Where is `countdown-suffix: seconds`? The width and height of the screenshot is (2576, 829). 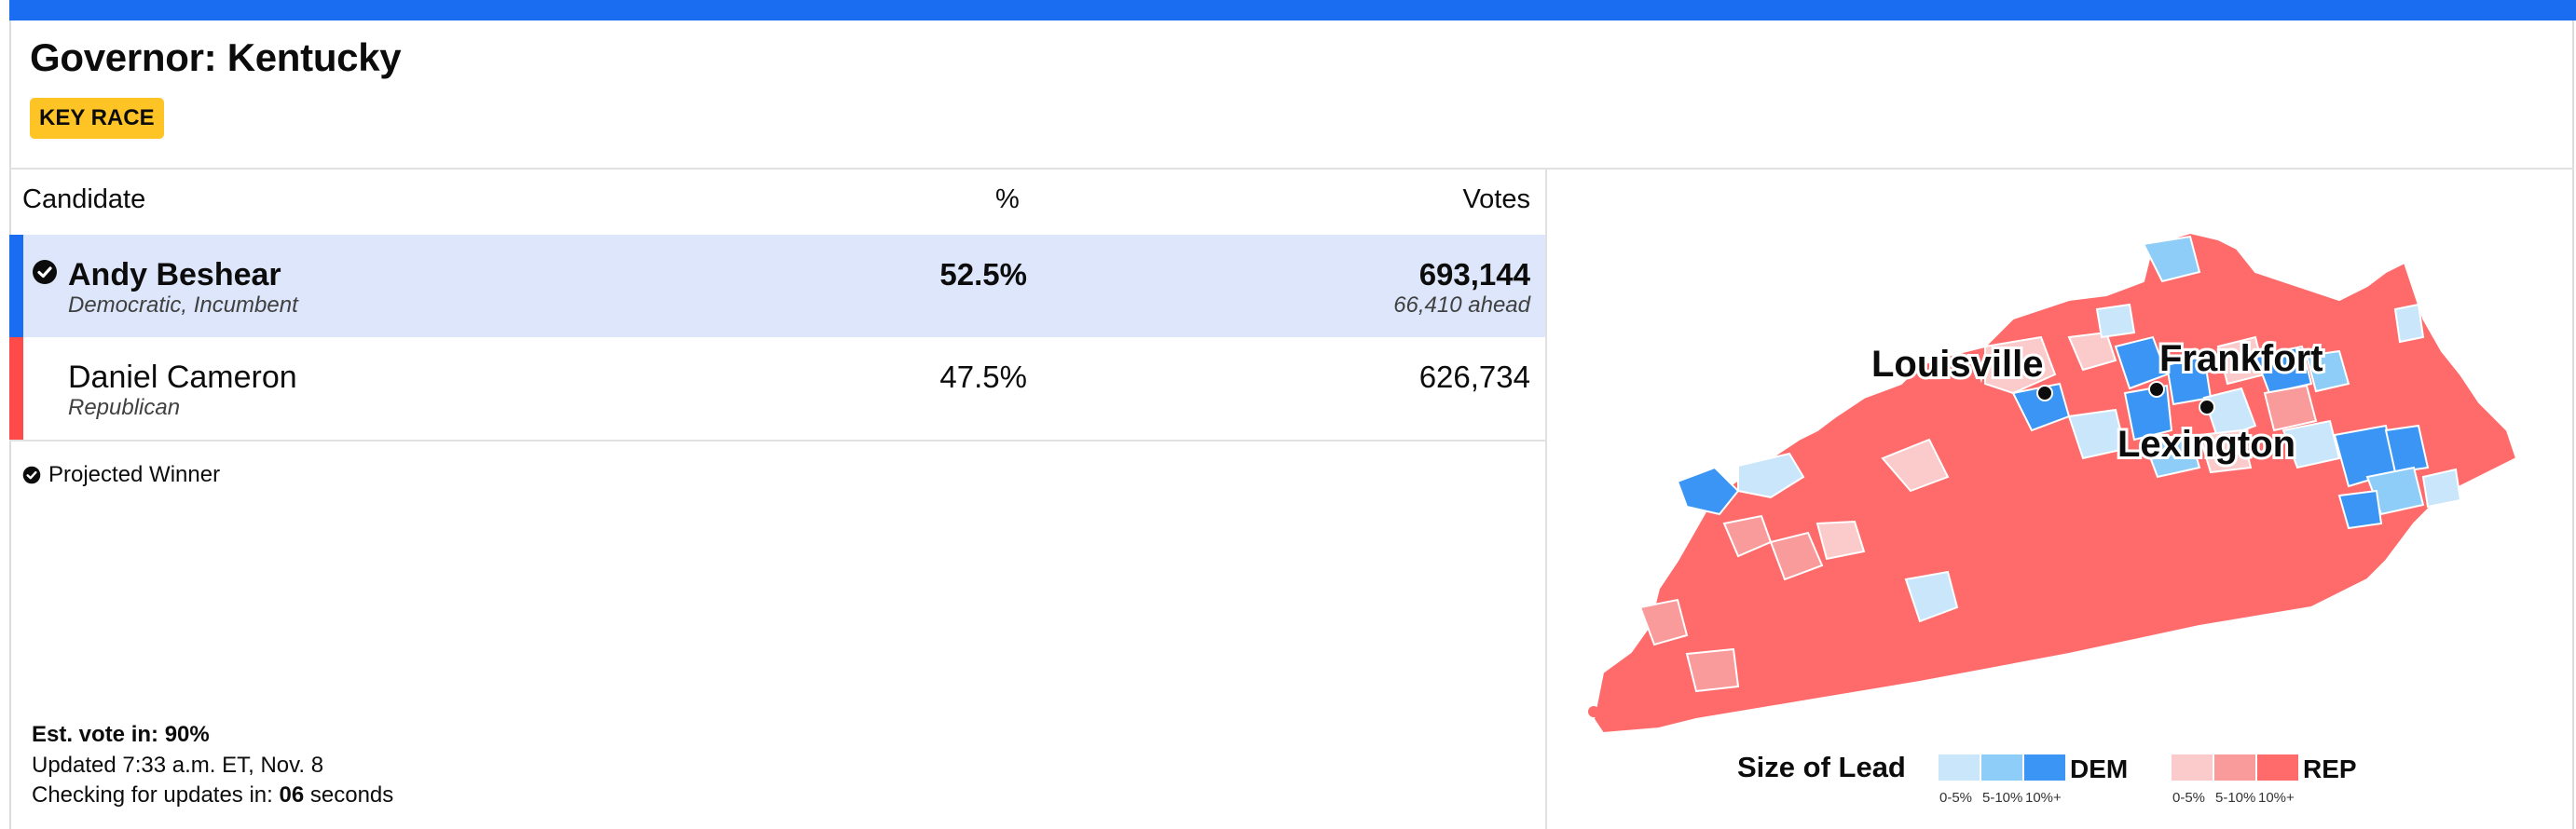 countdown-suffix: seconds is located at coordinates (349, 795).